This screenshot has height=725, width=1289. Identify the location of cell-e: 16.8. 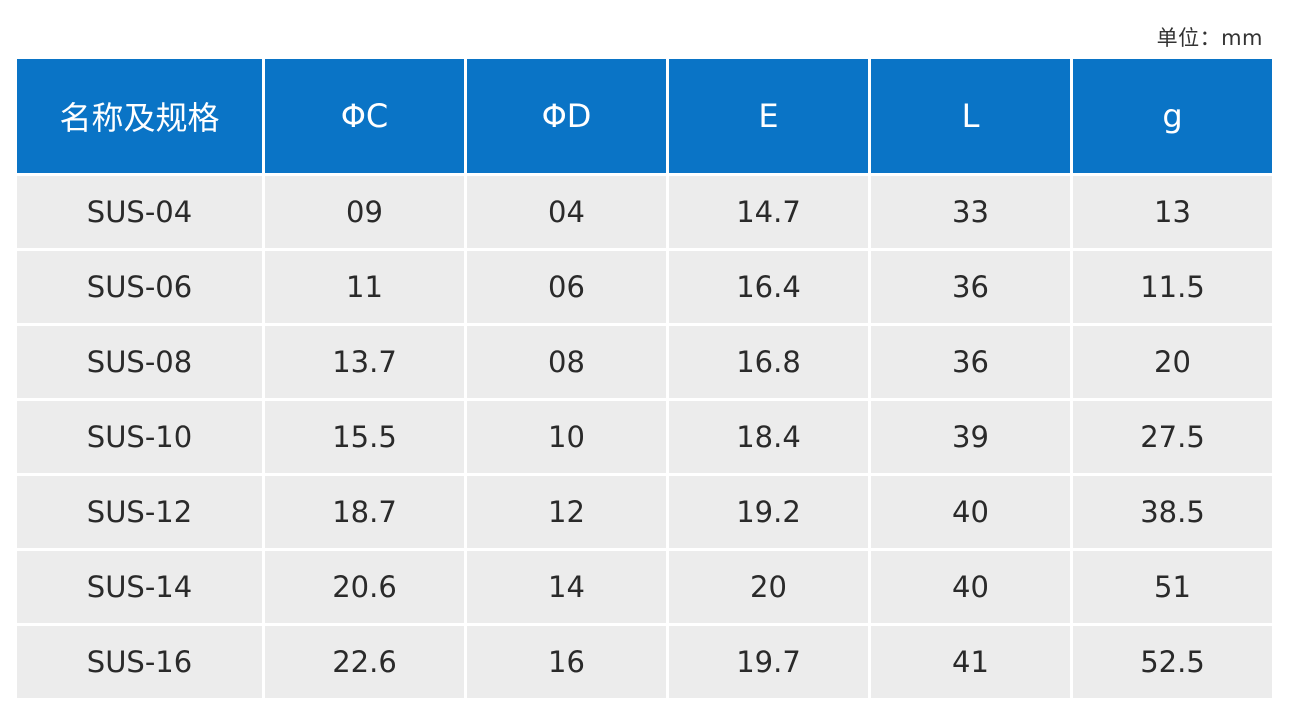
(768, 362).